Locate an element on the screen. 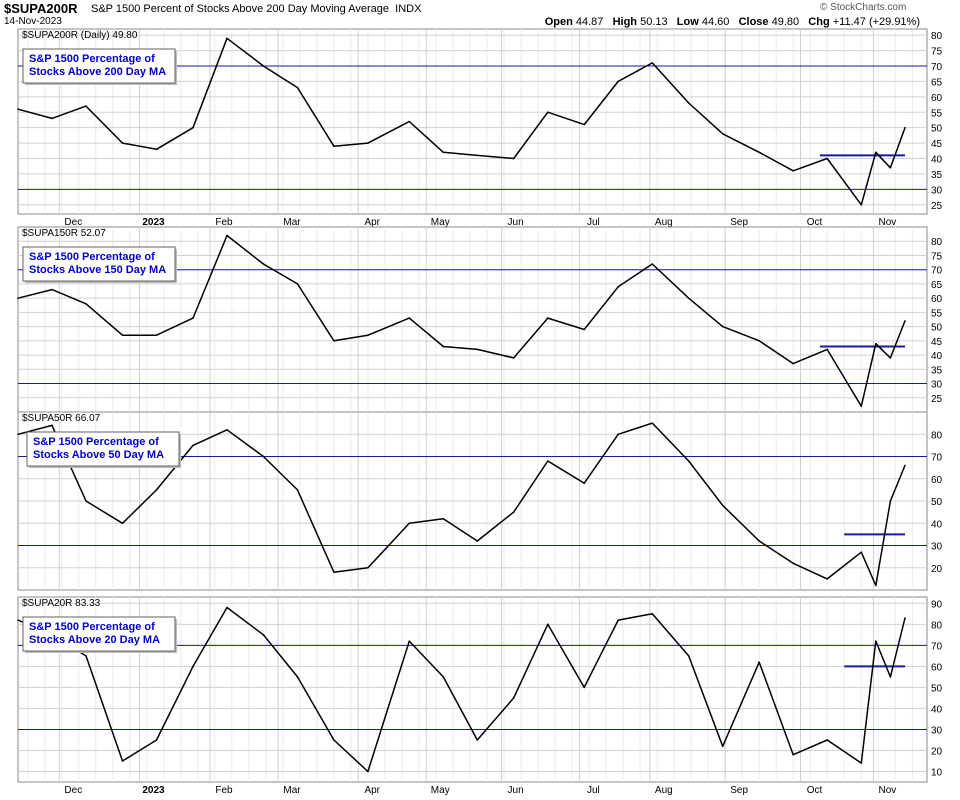 The height and width of the screenshot is (800, 960). panel-2-ytick-label: 30 is located at coordinates (937, 385).